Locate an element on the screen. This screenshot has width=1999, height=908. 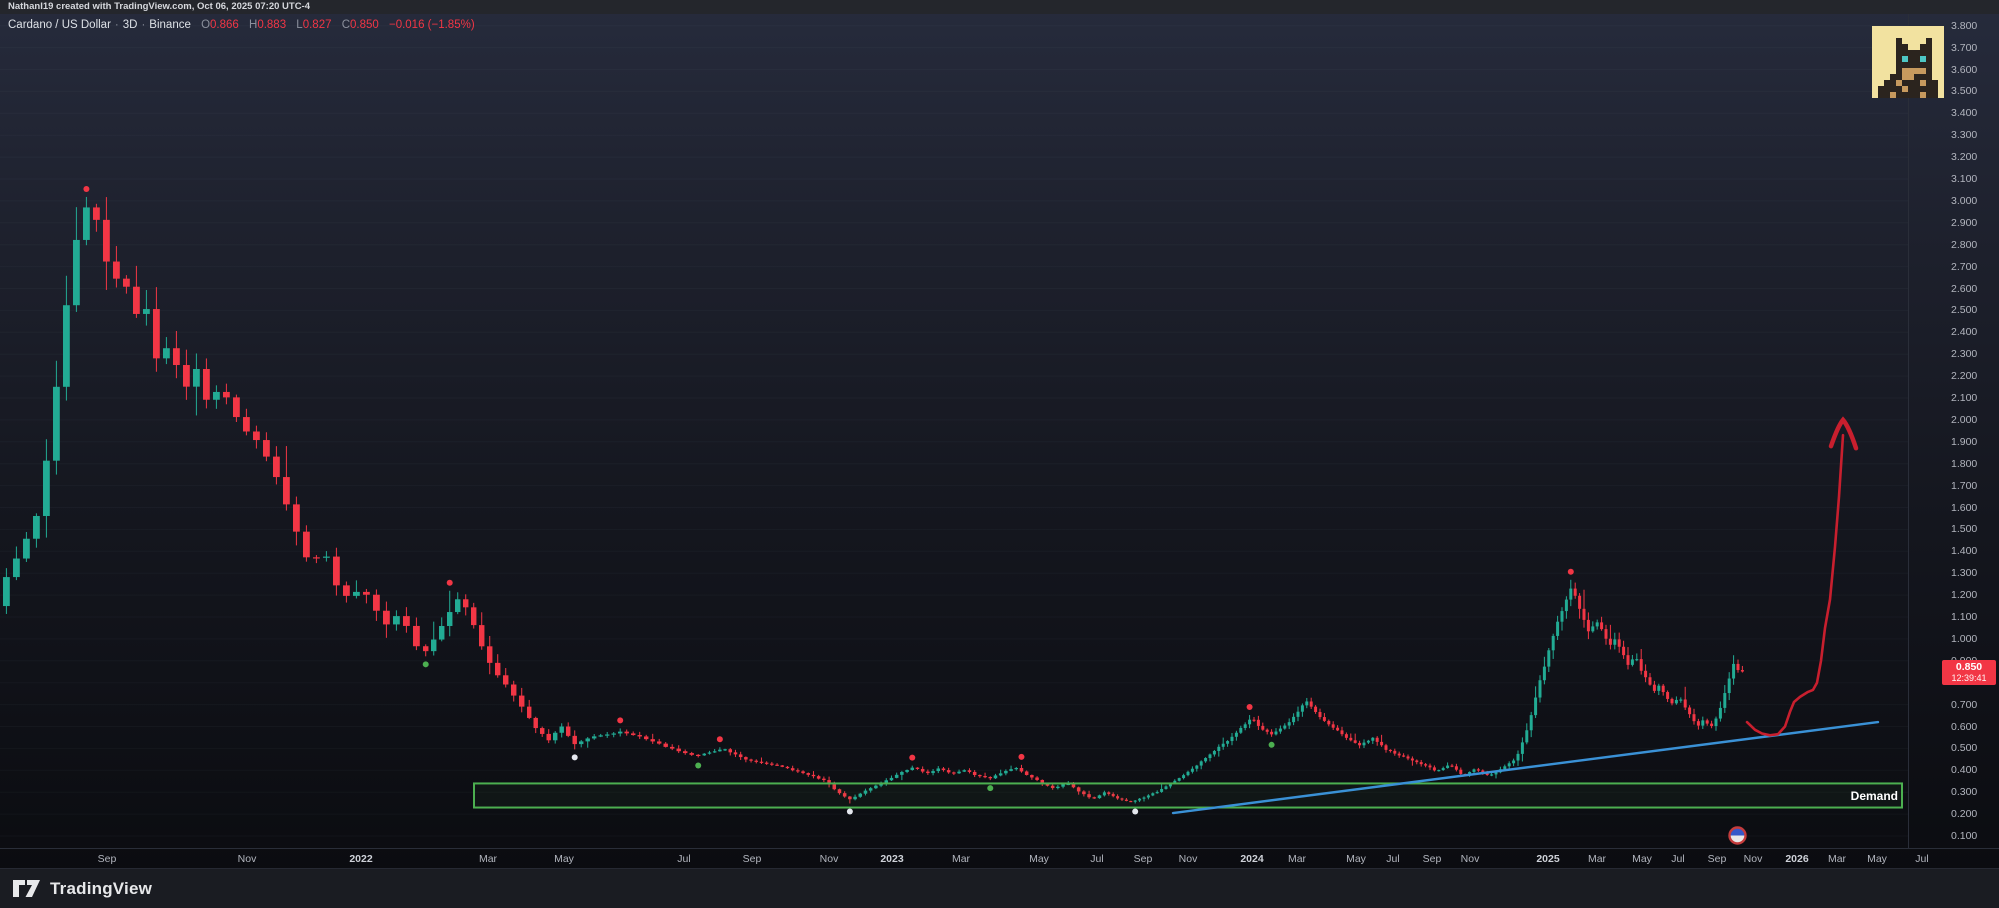
price-axis-label: 1.500 is located at coordinates (1964, 529).